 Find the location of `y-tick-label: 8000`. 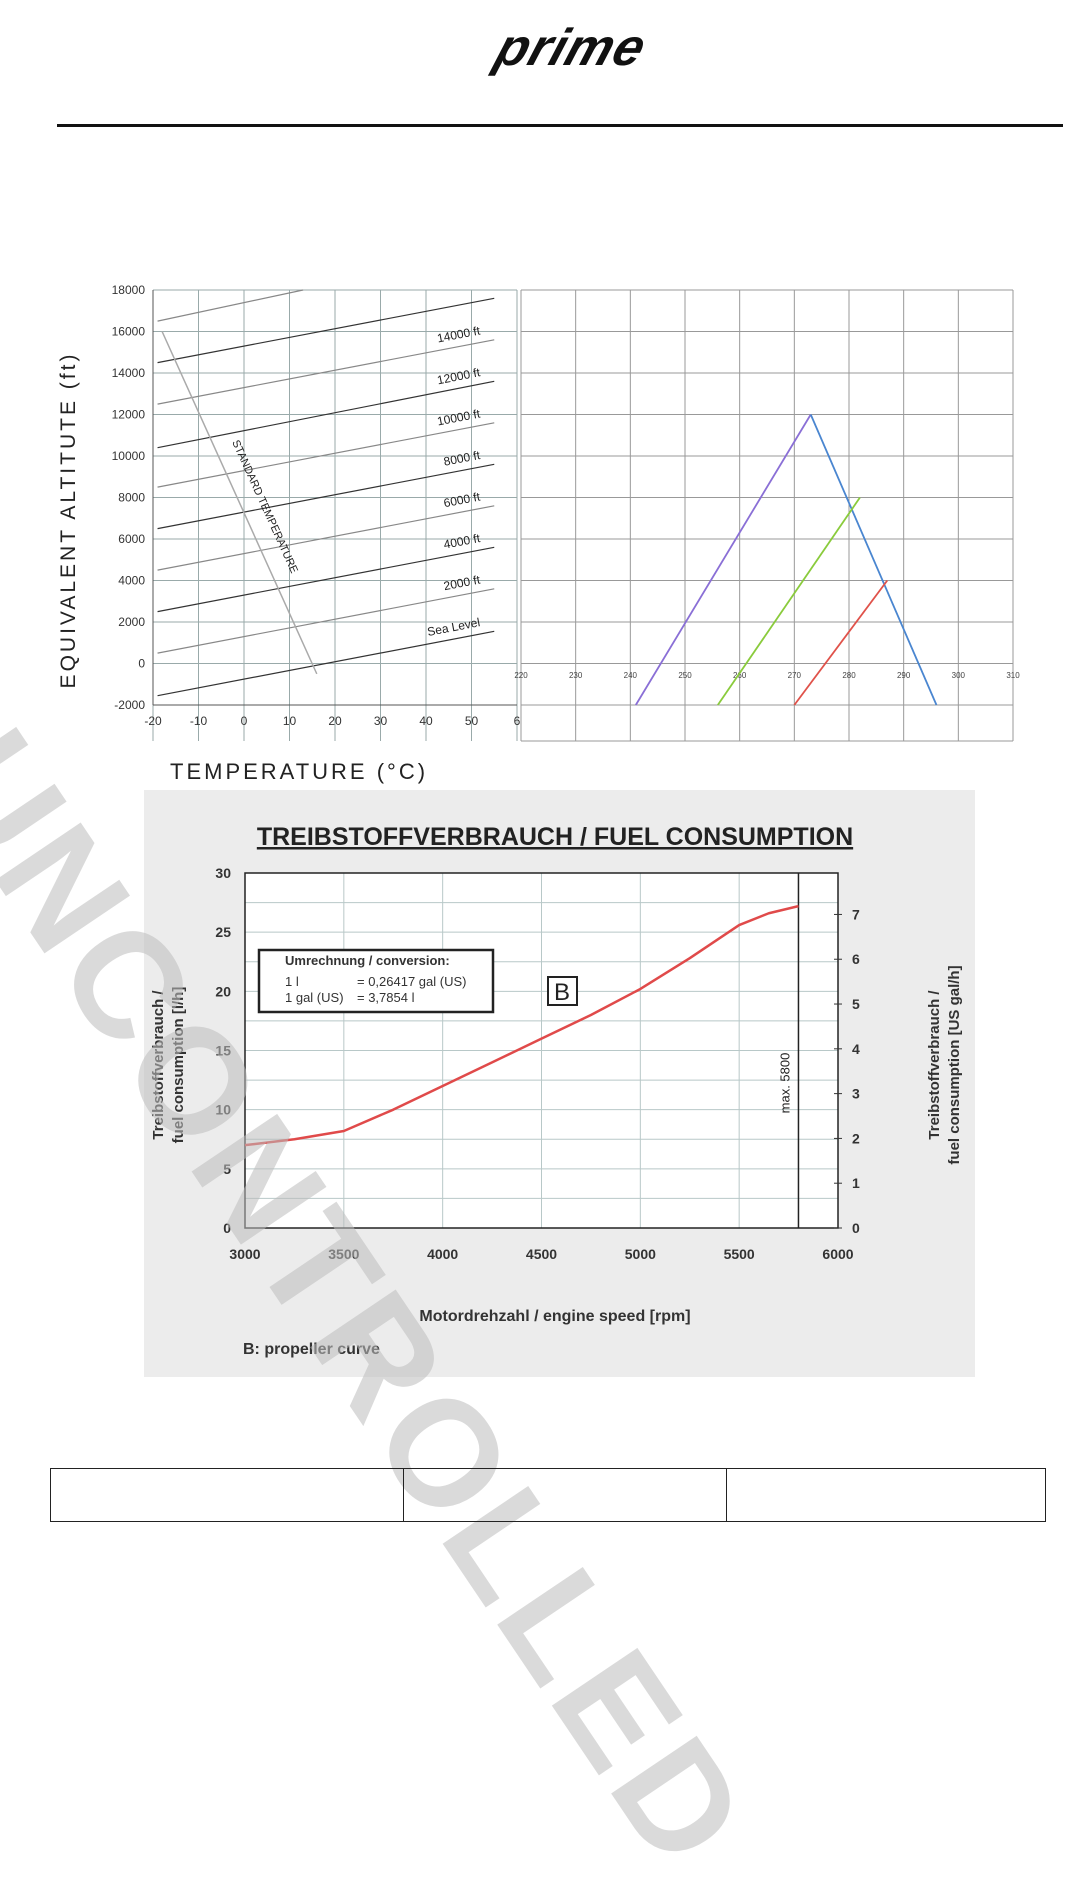

y-tick-label: 8000 is located at coordinates (131, 498).